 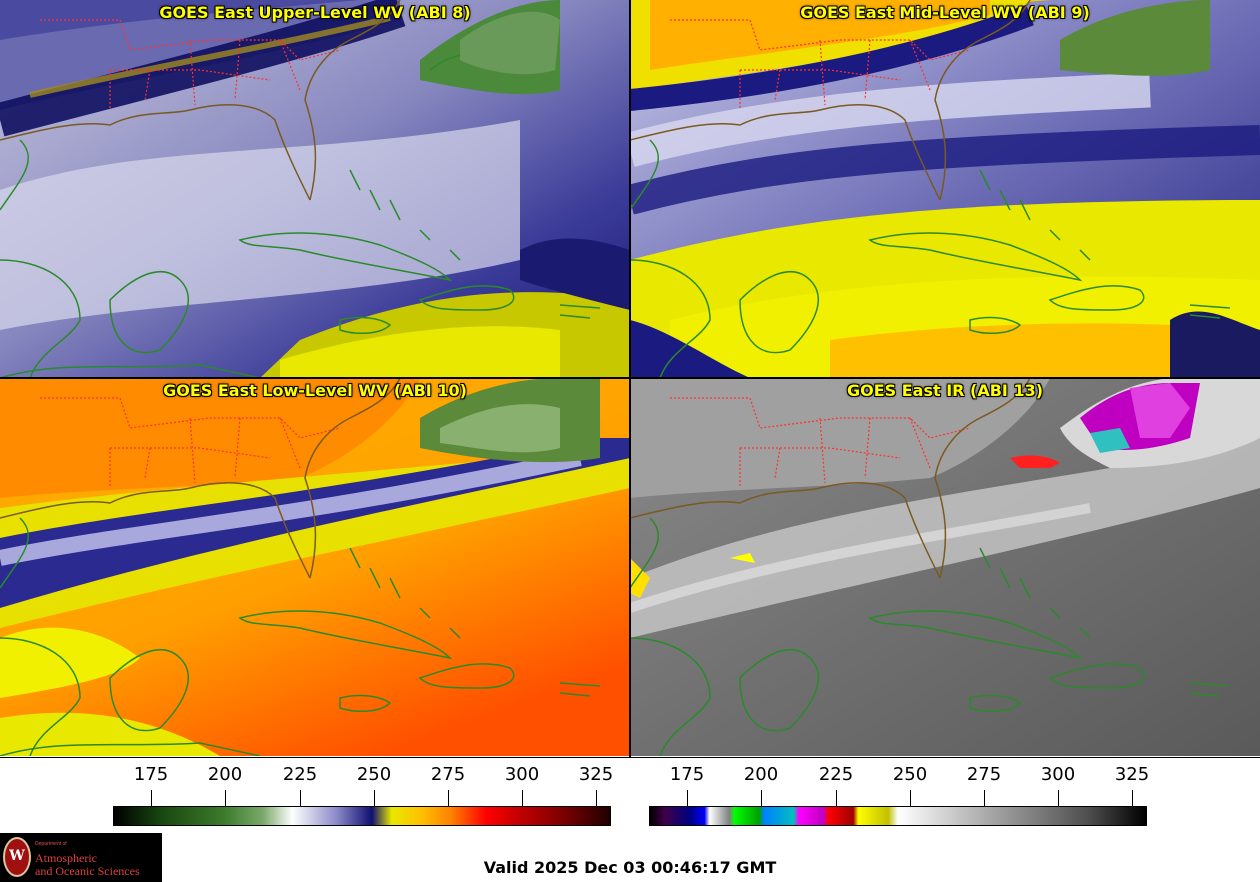 What do you see at coordinates (1132, 774) in the screenshot?
I see `ir-tick-label: 325` at bounding box center [1132, 774].